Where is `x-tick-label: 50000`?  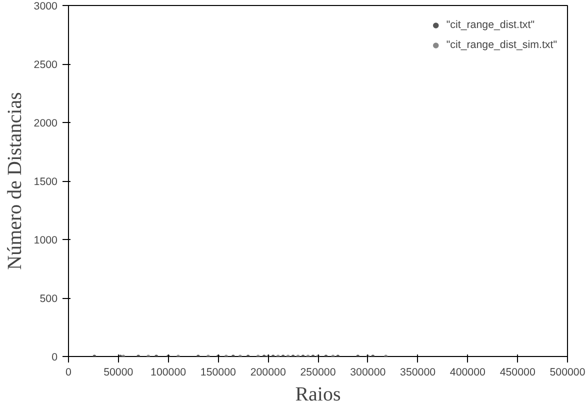
x-tick-label: 50000 is located at coordinates (119, 372).